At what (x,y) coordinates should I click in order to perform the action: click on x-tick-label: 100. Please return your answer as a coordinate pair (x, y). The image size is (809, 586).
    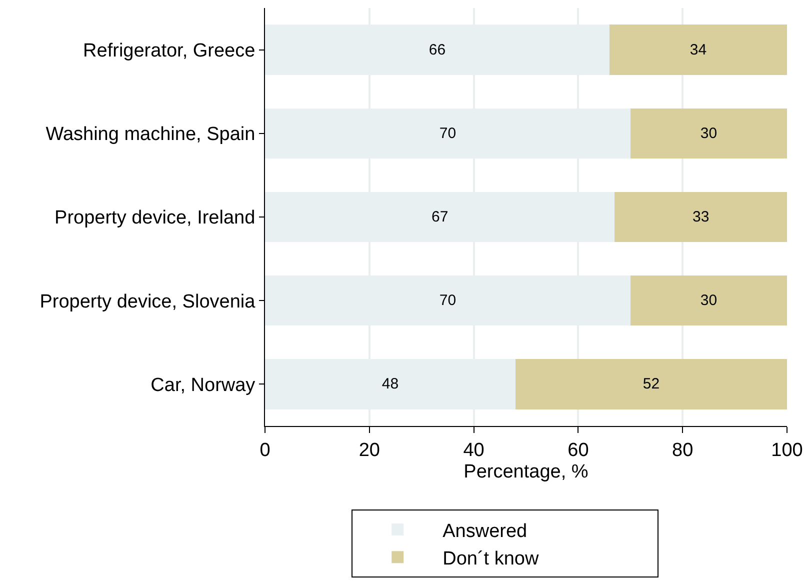
    Looking at the image, I should click on (787, 450).